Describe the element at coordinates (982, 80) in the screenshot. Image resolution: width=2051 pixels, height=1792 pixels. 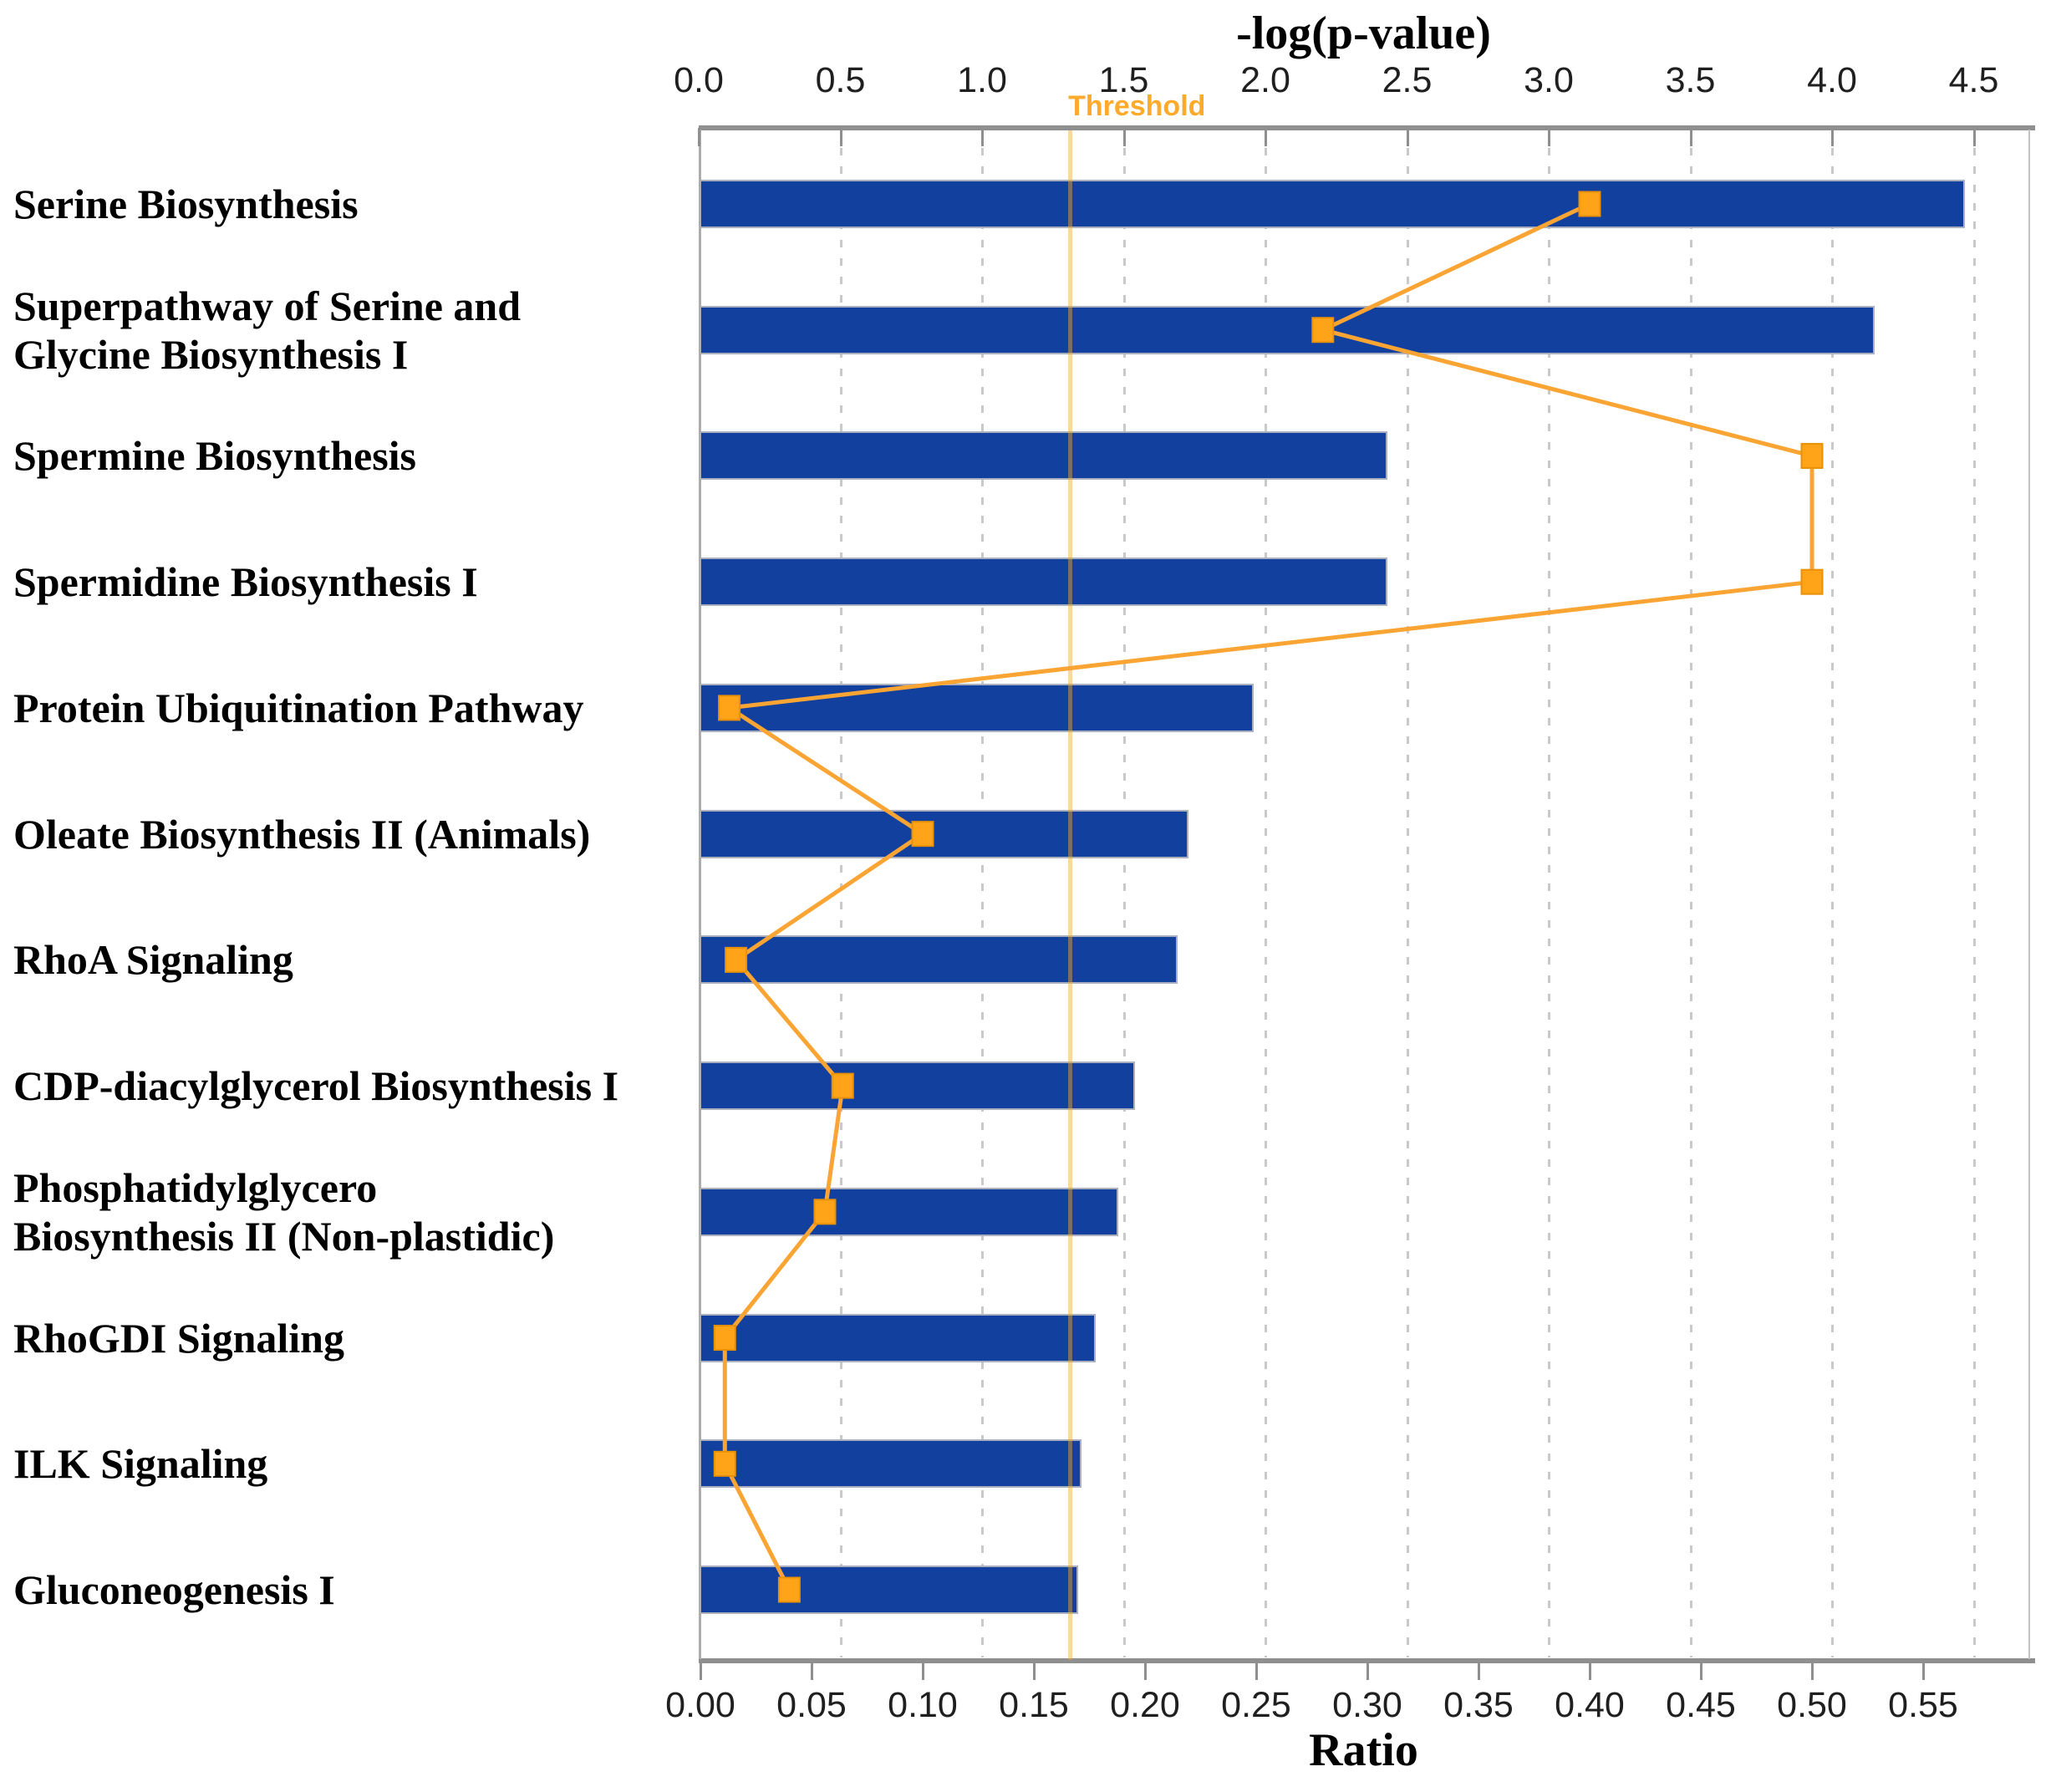
I see `top-tick-label: 1.0` at that location.